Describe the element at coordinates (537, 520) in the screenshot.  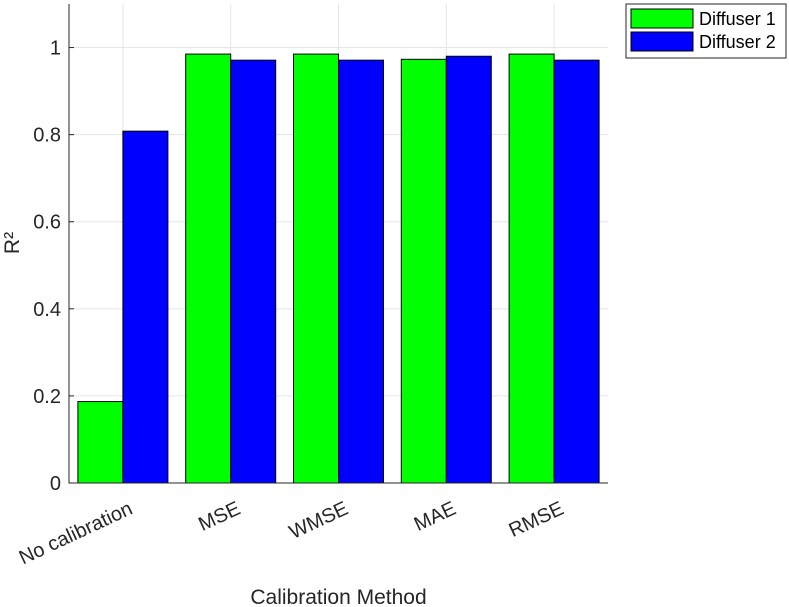
I see `x-tick-label: RMSE` at that location.